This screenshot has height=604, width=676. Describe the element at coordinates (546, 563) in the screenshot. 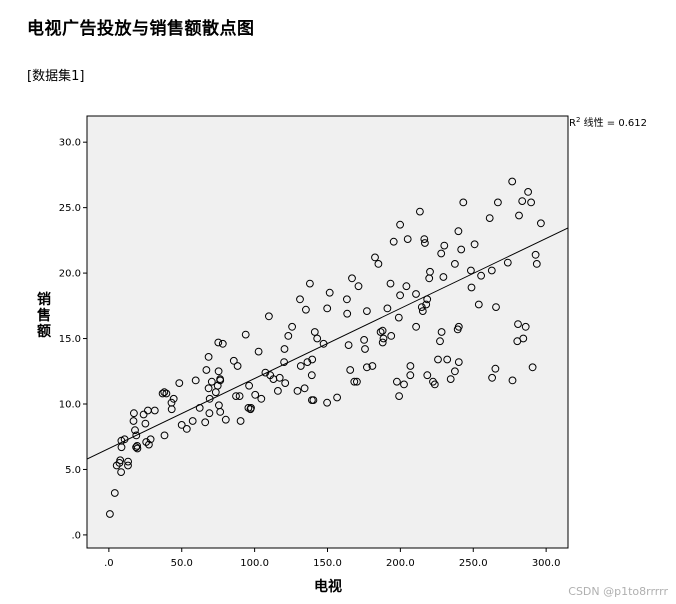

I see `x-tick-label: 300.0` at that location.